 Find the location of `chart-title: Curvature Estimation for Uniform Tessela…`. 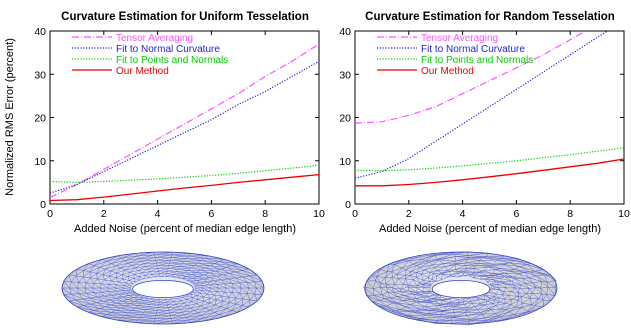

chart-title: Curvature Estimation for Uniform Tessela… is located at coordinates (185, 17).